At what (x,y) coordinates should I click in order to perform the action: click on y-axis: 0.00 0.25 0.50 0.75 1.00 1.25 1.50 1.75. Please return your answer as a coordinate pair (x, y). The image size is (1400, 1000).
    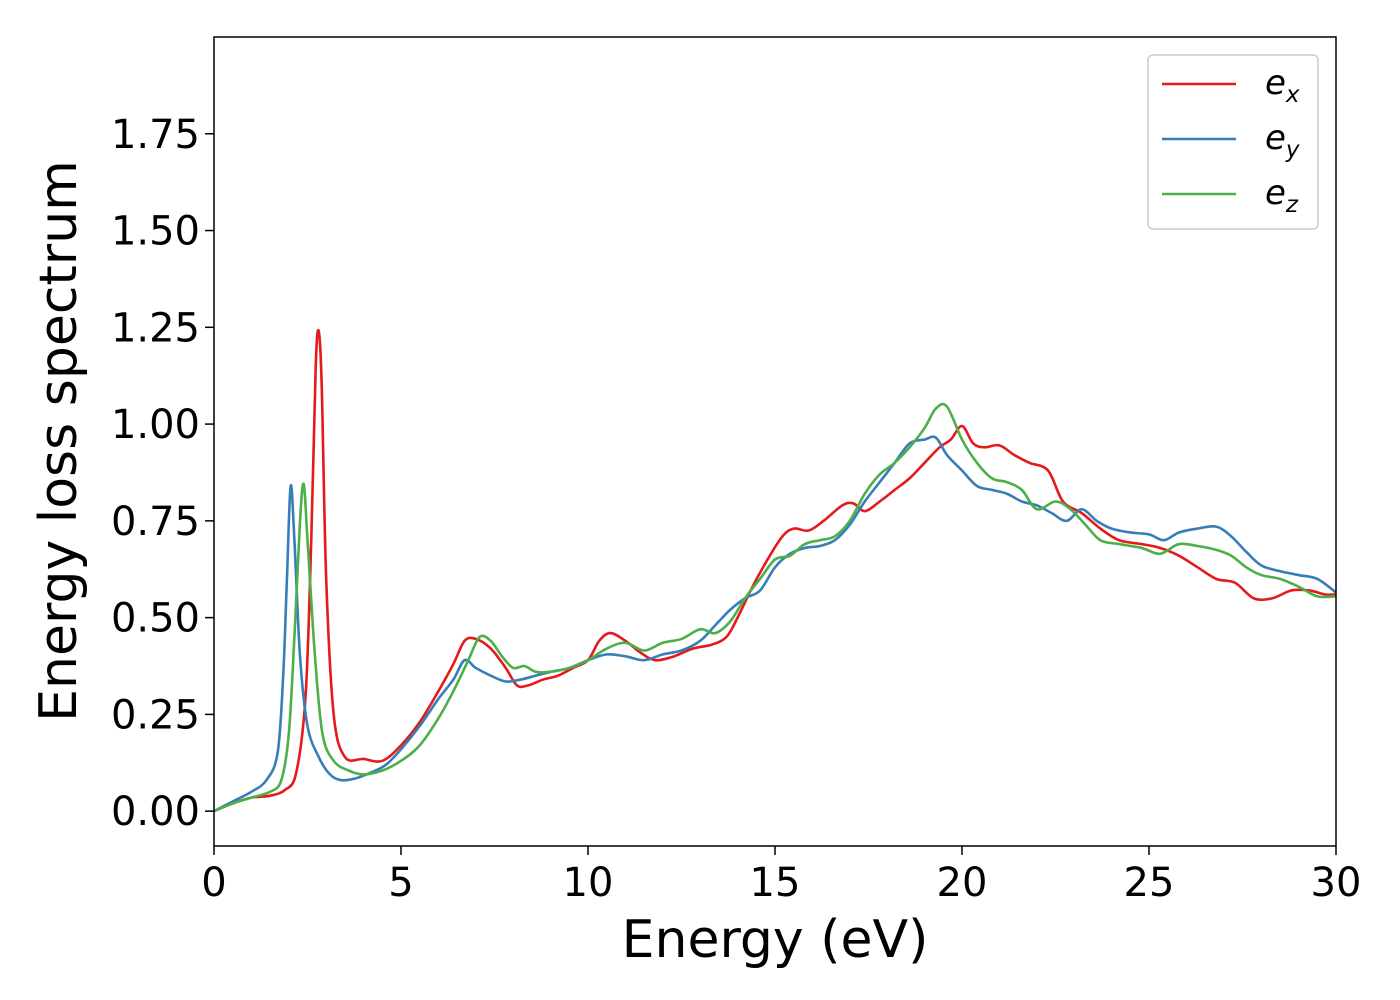
    Looking at the image, I should click on (162, 473).